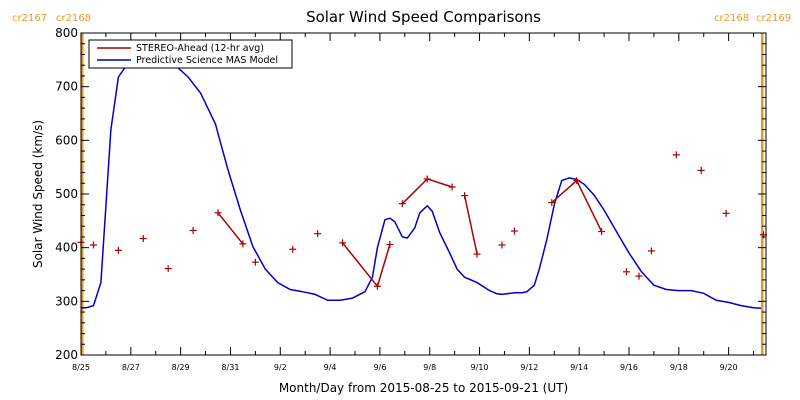  I want to click on x-tick-label: 9/2, so click(280, 367).